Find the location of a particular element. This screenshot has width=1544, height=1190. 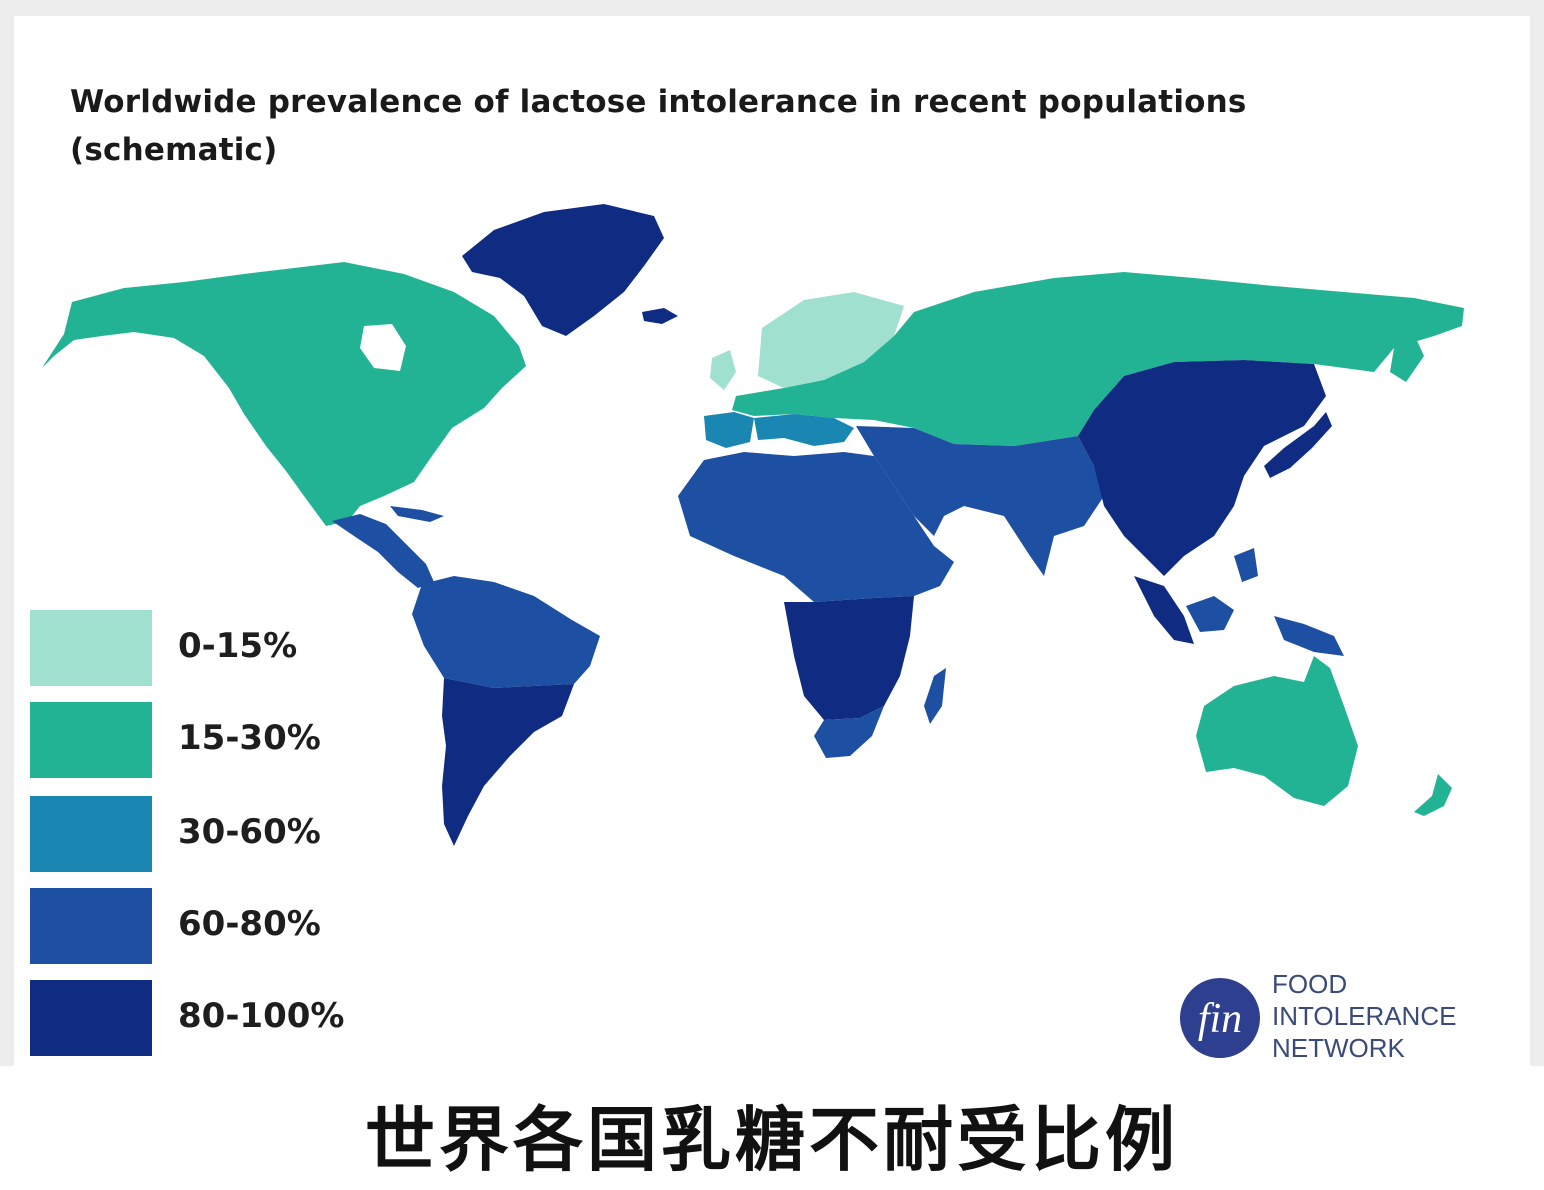

legend-item-30-60: 30-60% is located at coordinates (240, 834).